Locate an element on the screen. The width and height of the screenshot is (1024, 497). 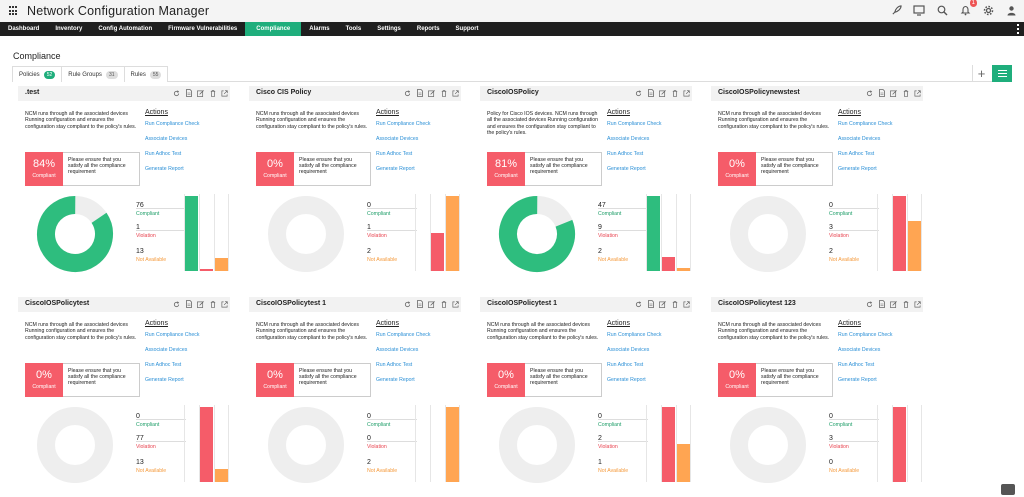
rocket-icon is located at coordinates (896, 10).